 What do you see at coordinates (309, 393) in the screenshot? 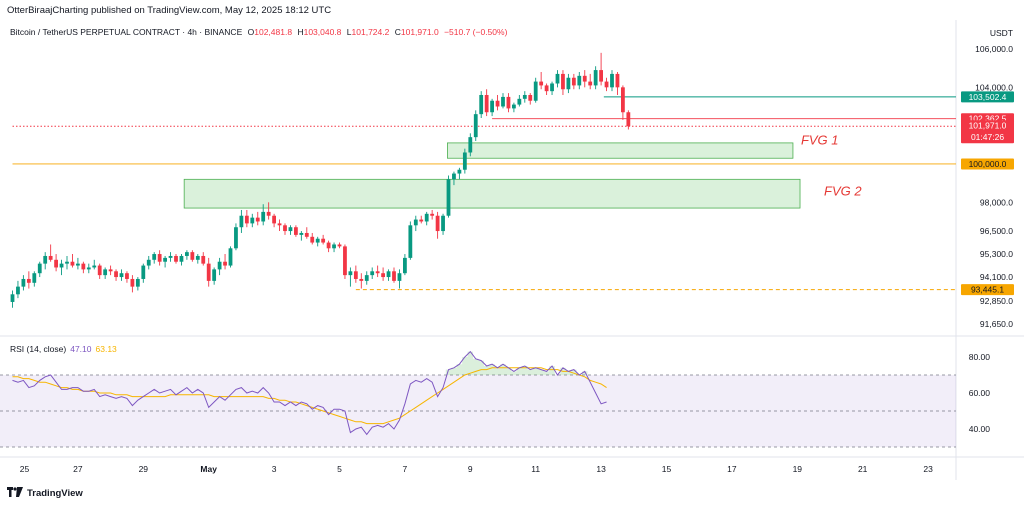
I see `rsi-line` at bounding box center [309, 393].